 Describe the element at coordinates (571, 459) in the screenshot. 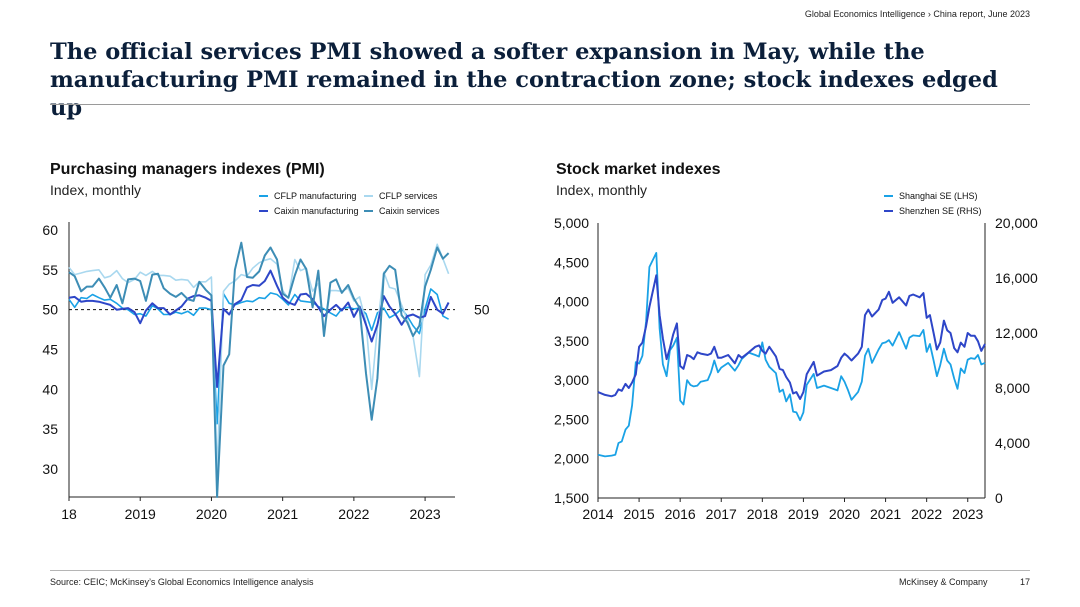

I see `stock-left-tick-label: 2,000` at that location.